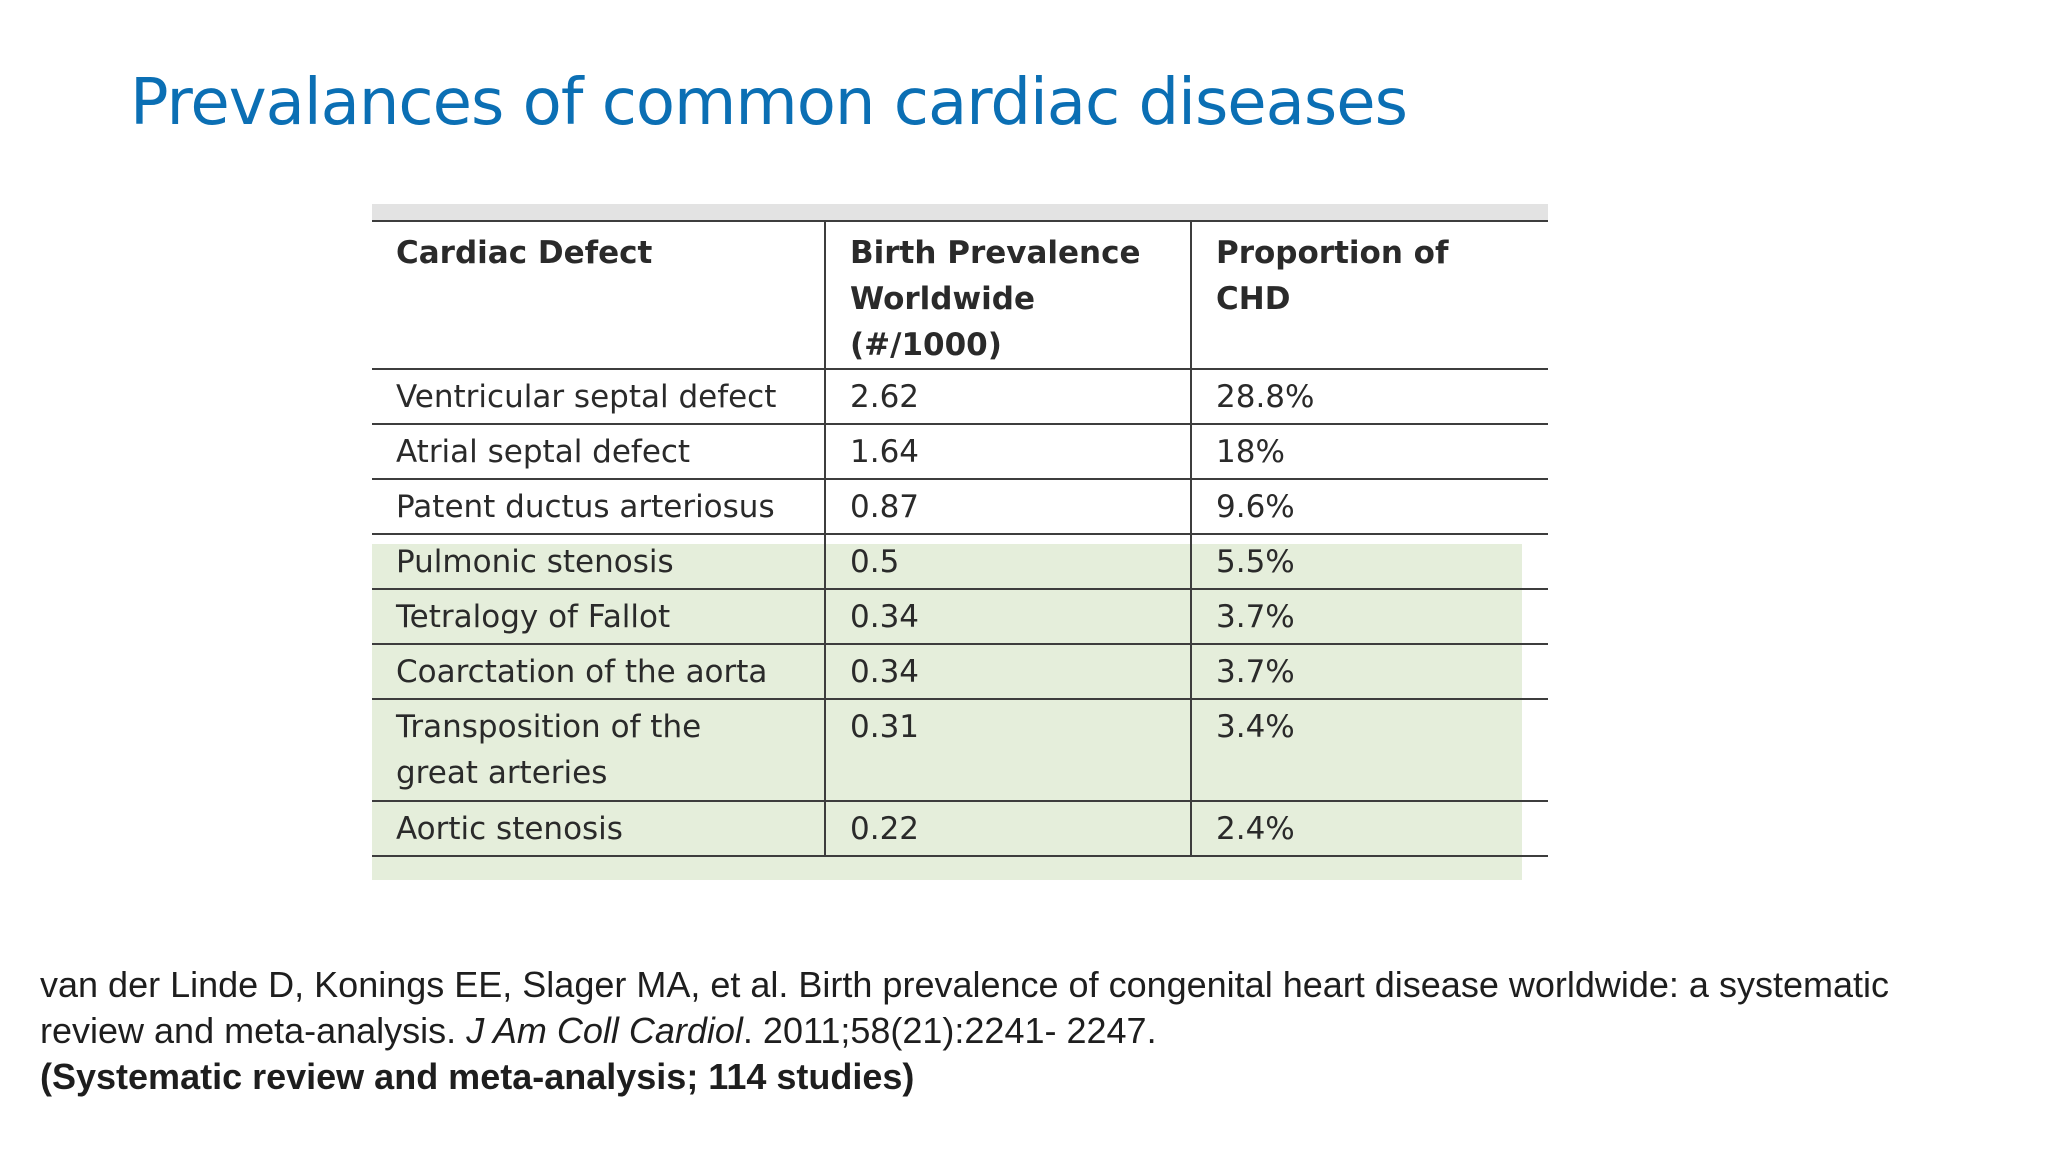 The height and width of the screenshot is (1152, 2048). I want to click on cell-proportion: 2.4%, so click(1369, 828).